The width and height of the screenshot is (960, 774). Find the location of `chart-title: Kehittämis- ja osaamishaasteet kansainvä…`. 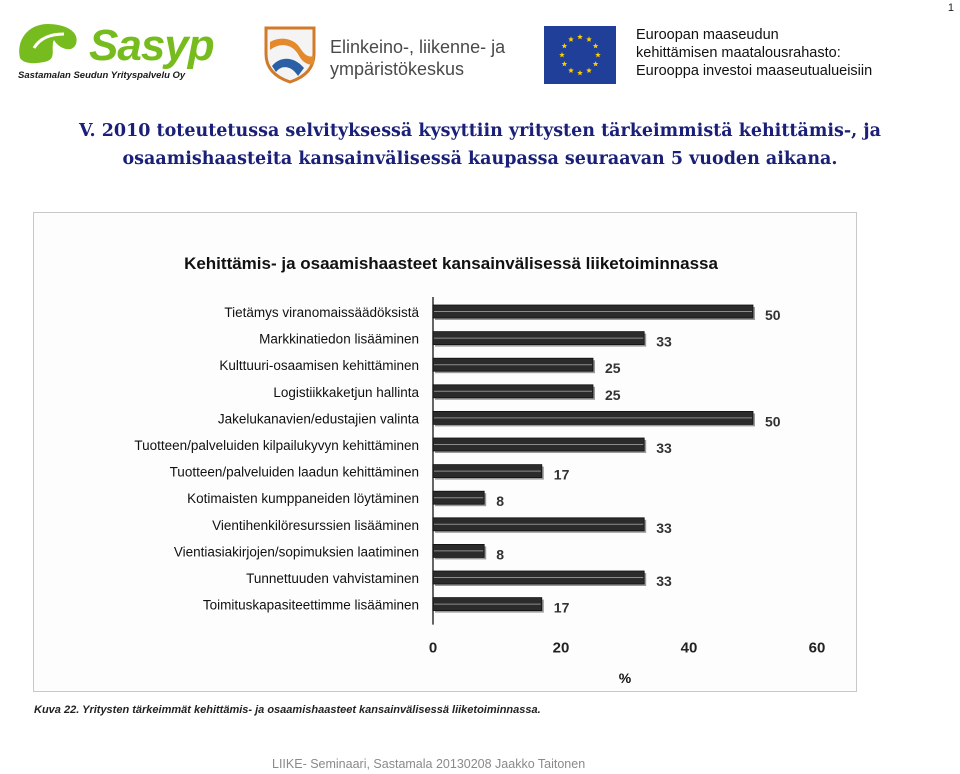

chart-title: Kehittämis- ja osaamishaasteet kansainvä… is located at coordinates (451, 263).